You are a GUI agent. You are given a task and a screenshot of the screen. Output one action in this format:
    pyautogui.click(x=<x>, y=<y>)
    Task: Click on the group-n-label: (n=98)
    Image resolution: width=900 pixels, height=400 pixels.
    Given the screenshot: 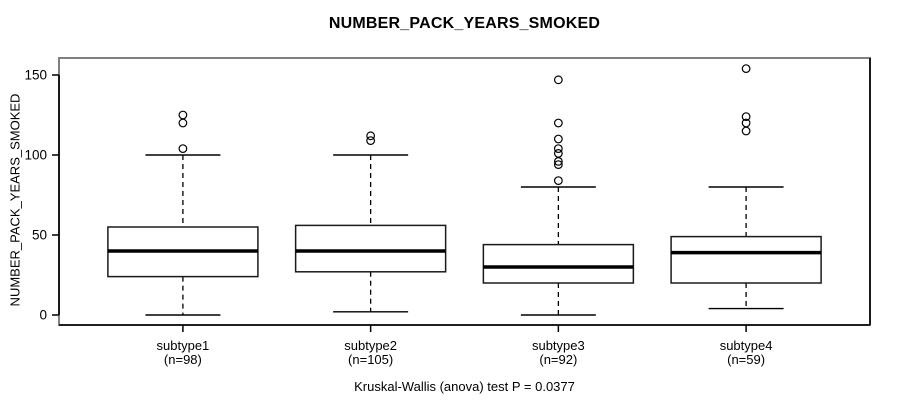 What is the action you would take?
    pyautogui.click(x=183, y=359)
    